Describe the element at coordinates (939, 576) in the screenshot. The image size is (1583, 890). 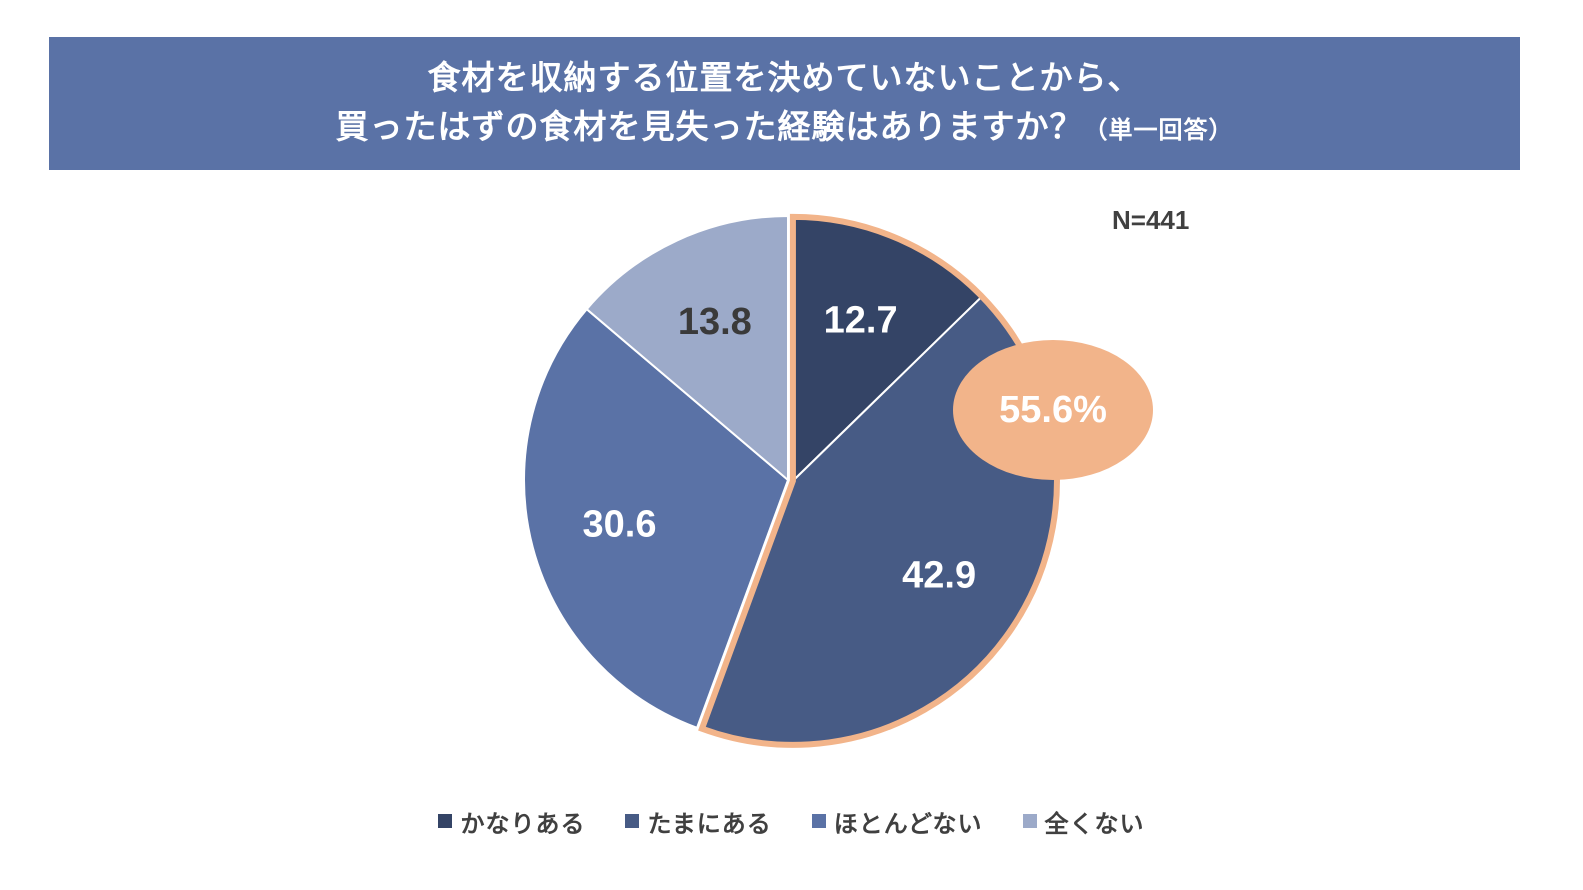
I see `slice-value-label: 42.9` at that location.